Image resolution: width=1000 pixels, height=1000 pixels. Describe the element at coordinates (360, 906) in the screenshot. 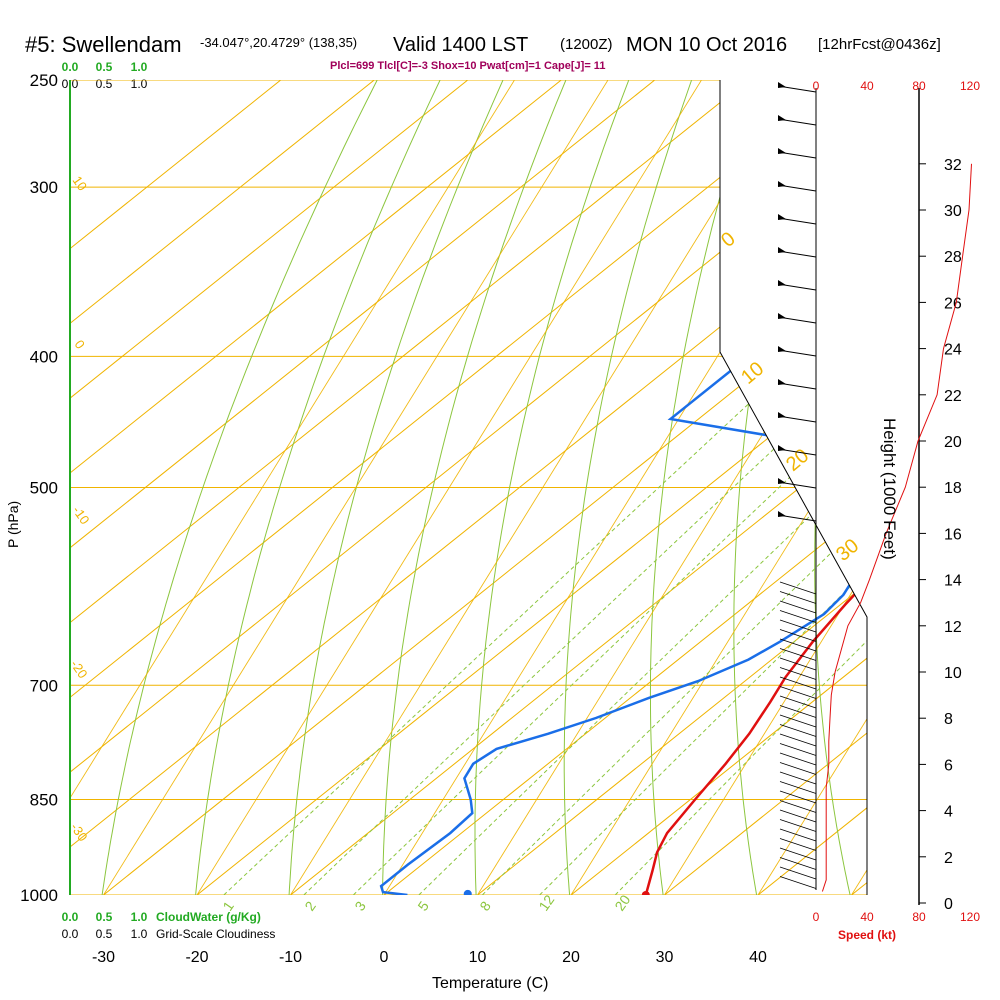

I see `mixing-ratio-label: 3` at that location.